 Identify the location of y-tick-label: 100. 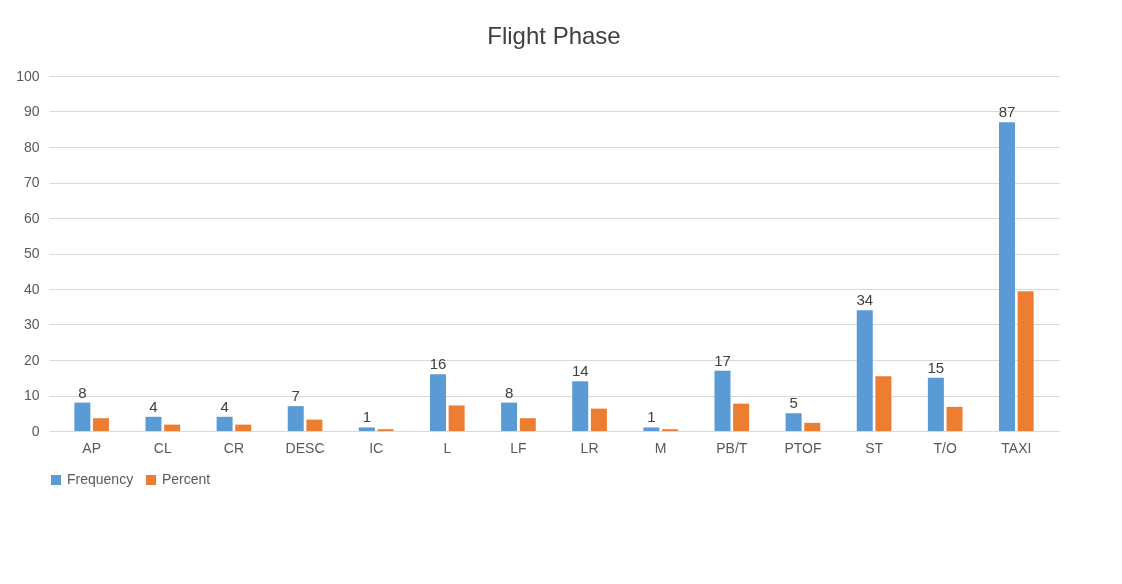
(28, 75).